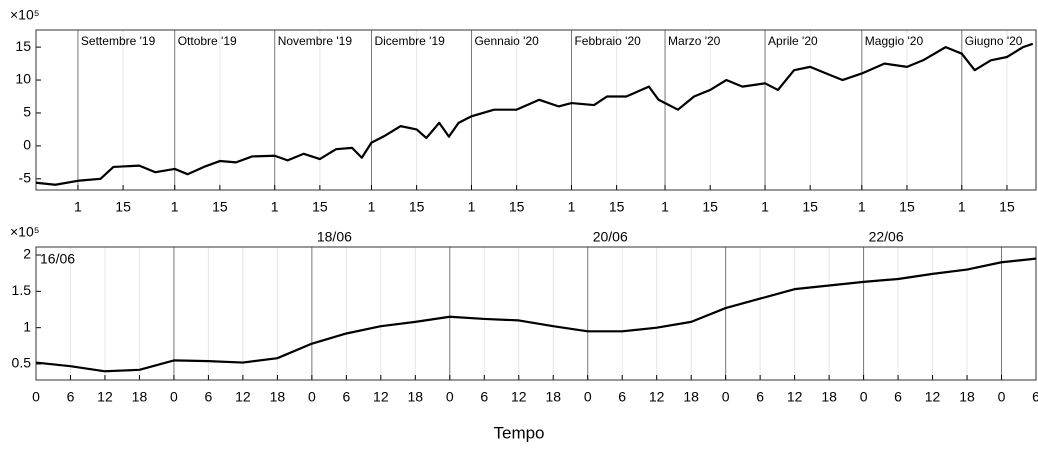 The width and height of the screenshot is (1038, 452). Describe the element at coordinates (334, 237) in the screenshot. I see `period-label: 18/06` at that location.